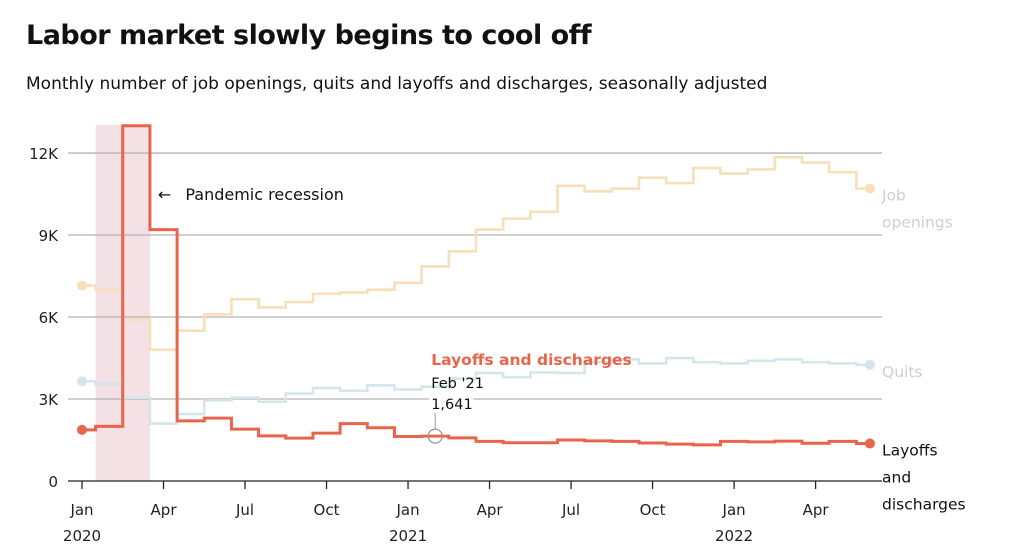  I want to click on job-openings-end-point, so click(869, 188).